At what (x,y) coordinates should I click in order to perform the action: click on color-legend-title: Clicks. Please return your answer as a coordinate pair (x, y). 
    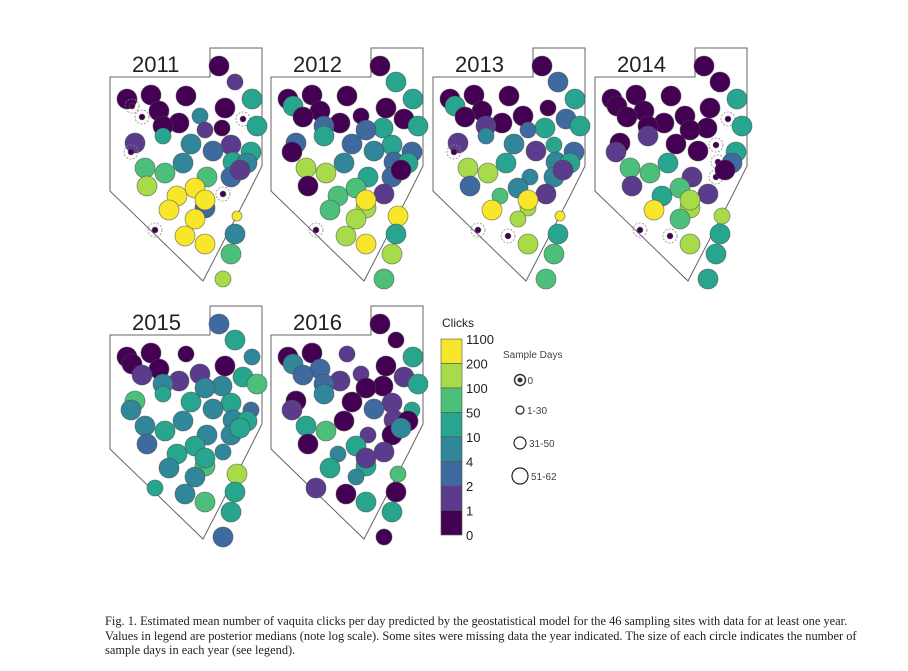
    Looking at the image, I should click on (458, 323).